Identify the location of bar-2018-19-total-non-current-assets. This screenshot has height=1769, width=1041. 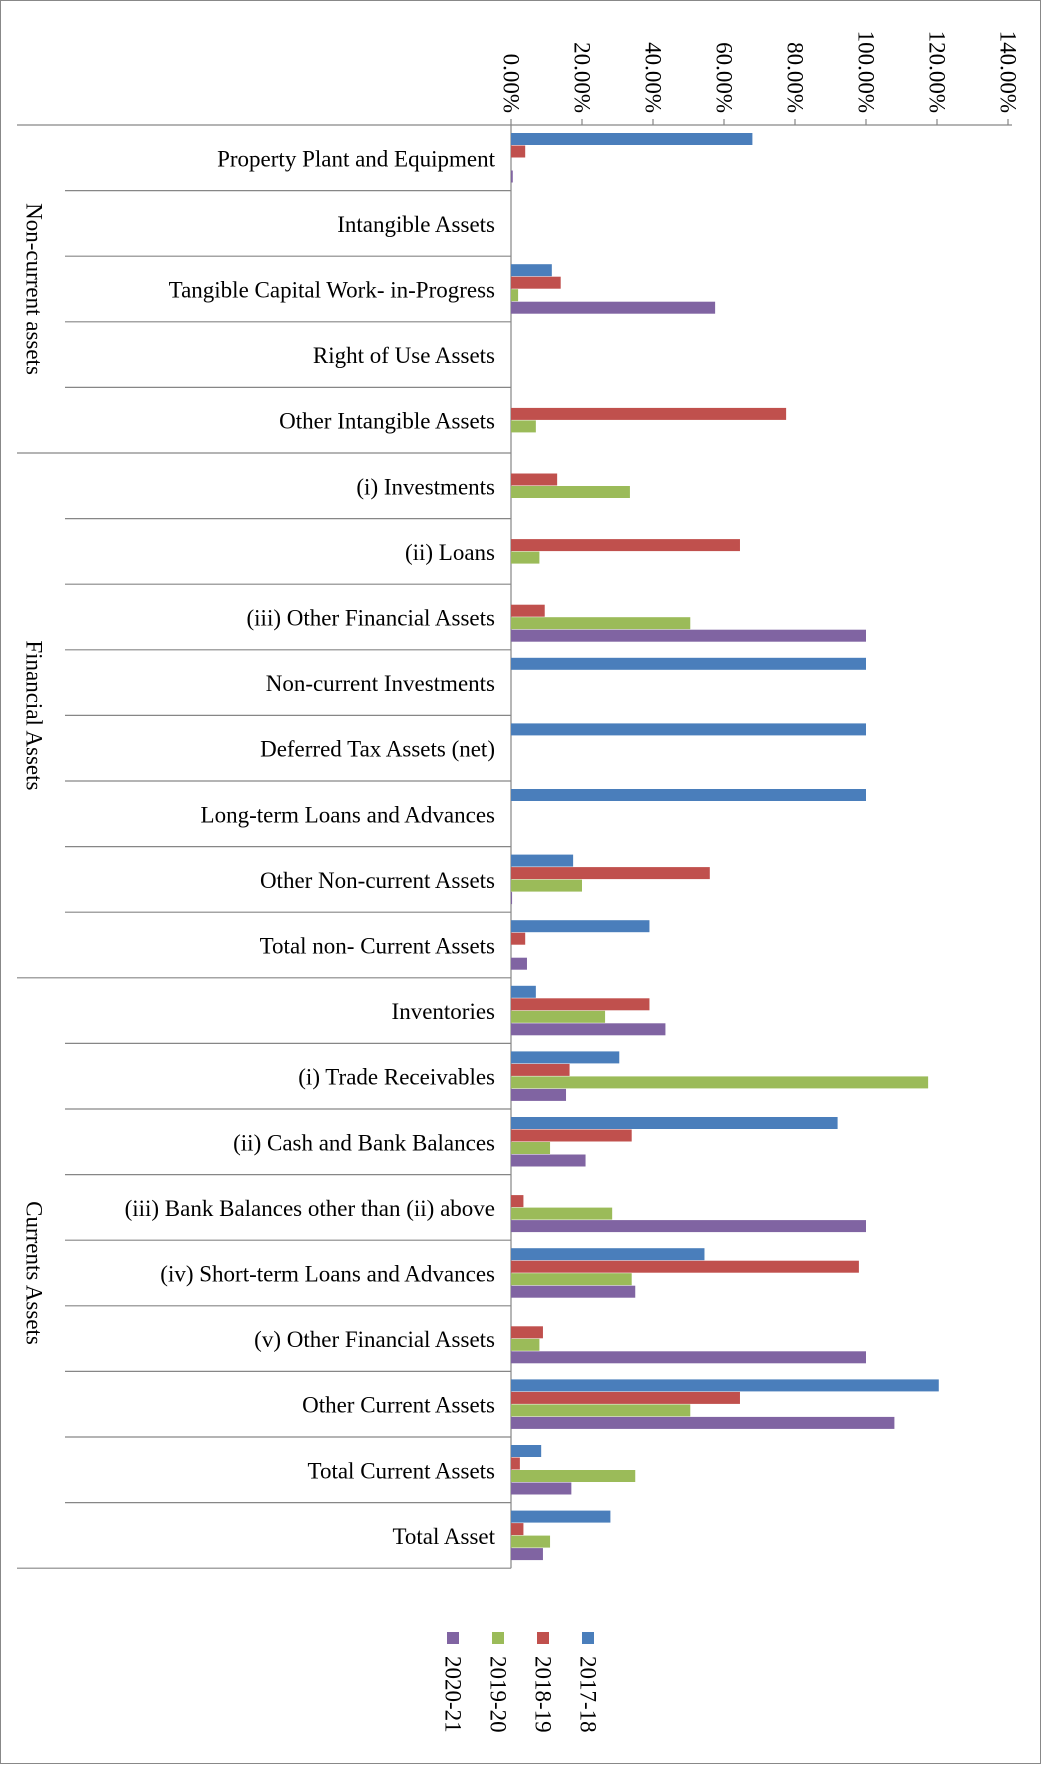
(518, 938).